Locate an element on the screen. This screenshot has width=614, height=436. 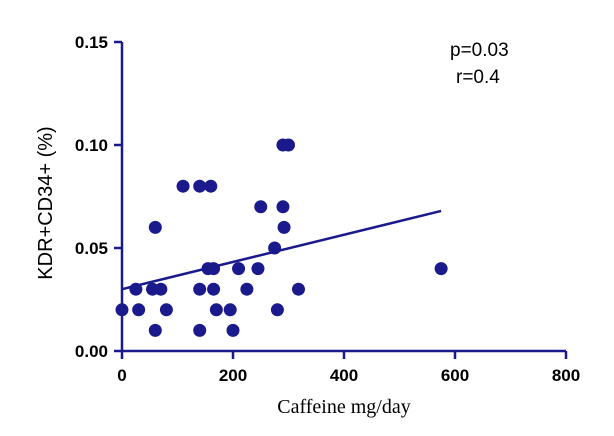
x-tick-label: 200 is located at coordinates (233, 375).